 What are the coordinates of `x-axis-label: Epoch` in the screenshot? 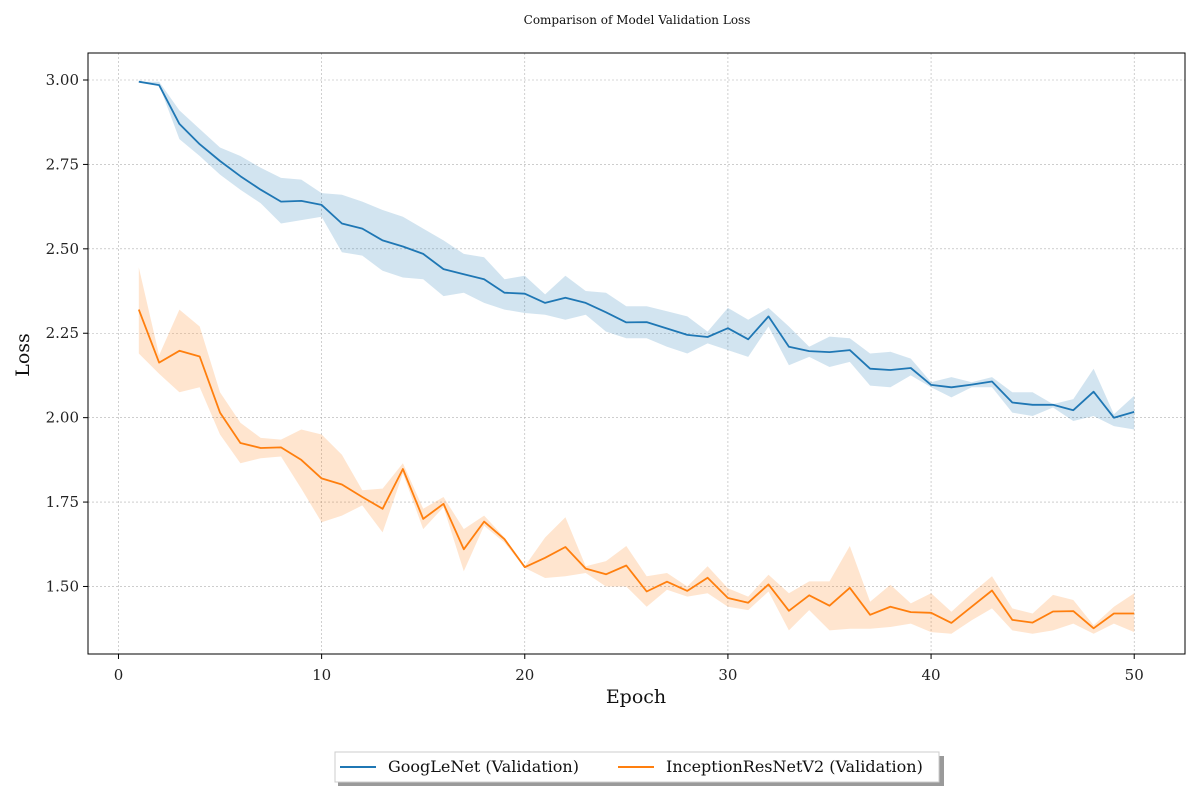 It's located at (636, 697).